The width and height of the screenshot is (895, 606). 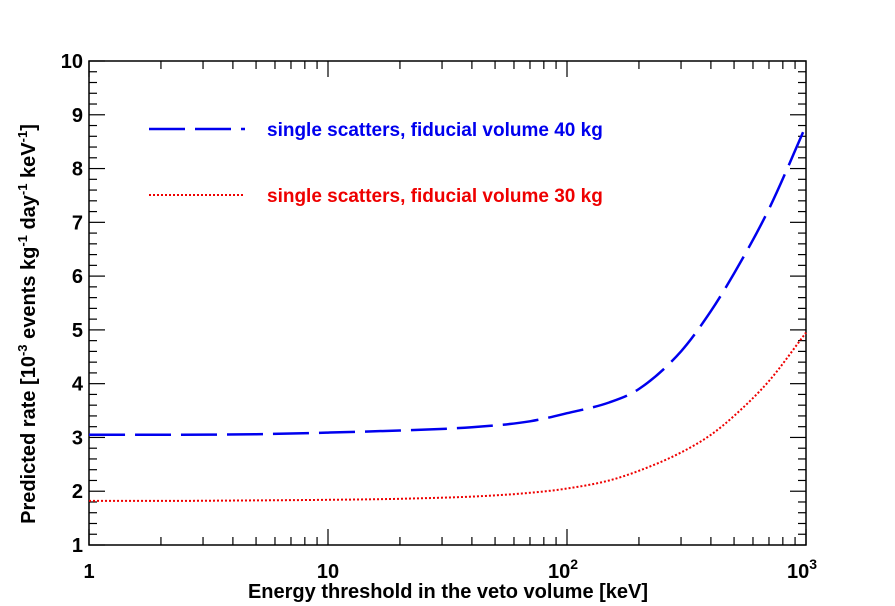 What do you see at coordinates (77, 170) in the screenshot?
I see `y-tick-label: 8` at bounding box center [77, 170].